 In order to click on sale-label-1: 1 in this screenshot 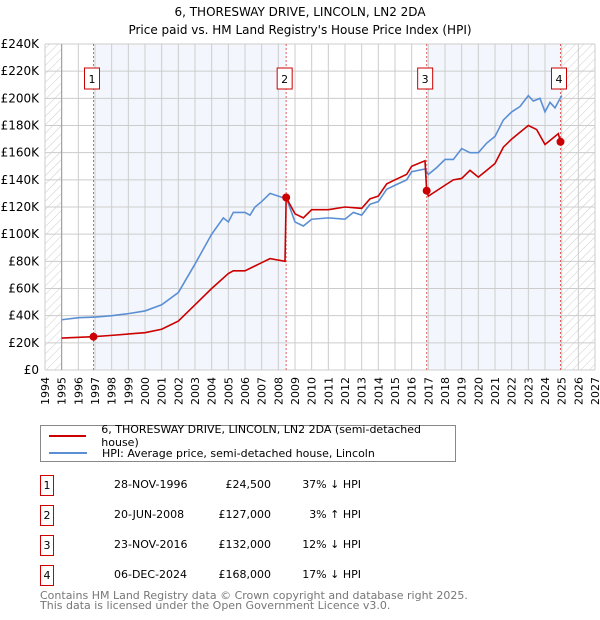, I will do `click(92, 79)`.